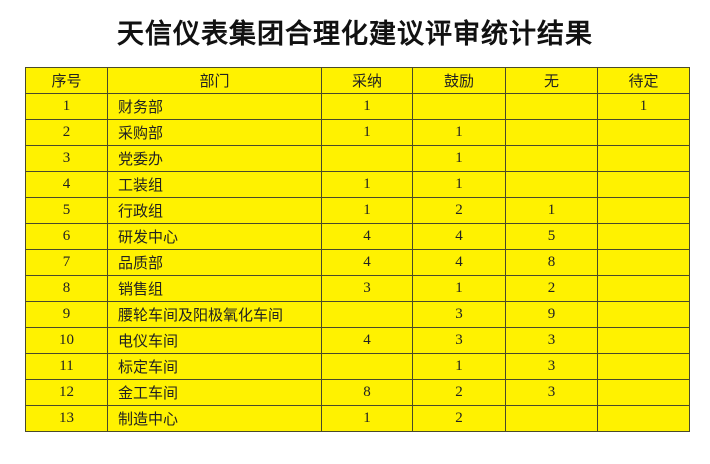 The height and width of the screenshot is (464, 710). Describe the element at coordinates (66, 132) in the screenshot. I see `cell-seq: 2` at that location.